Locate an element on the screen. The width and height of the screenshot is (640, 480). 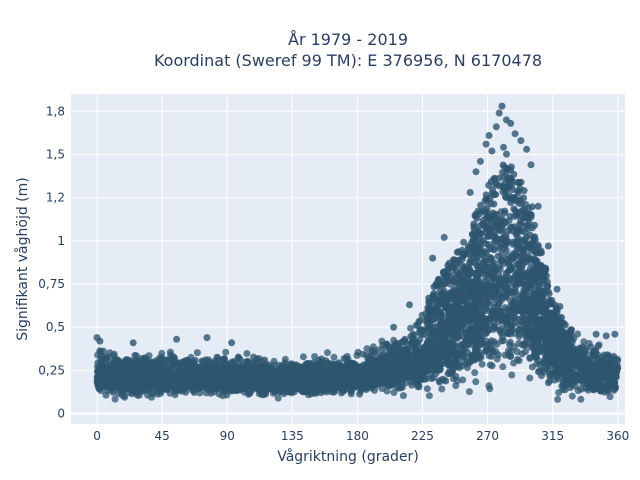
chart-title-line-1: År 1979 - 2019 is located at coordinates (348, 39).